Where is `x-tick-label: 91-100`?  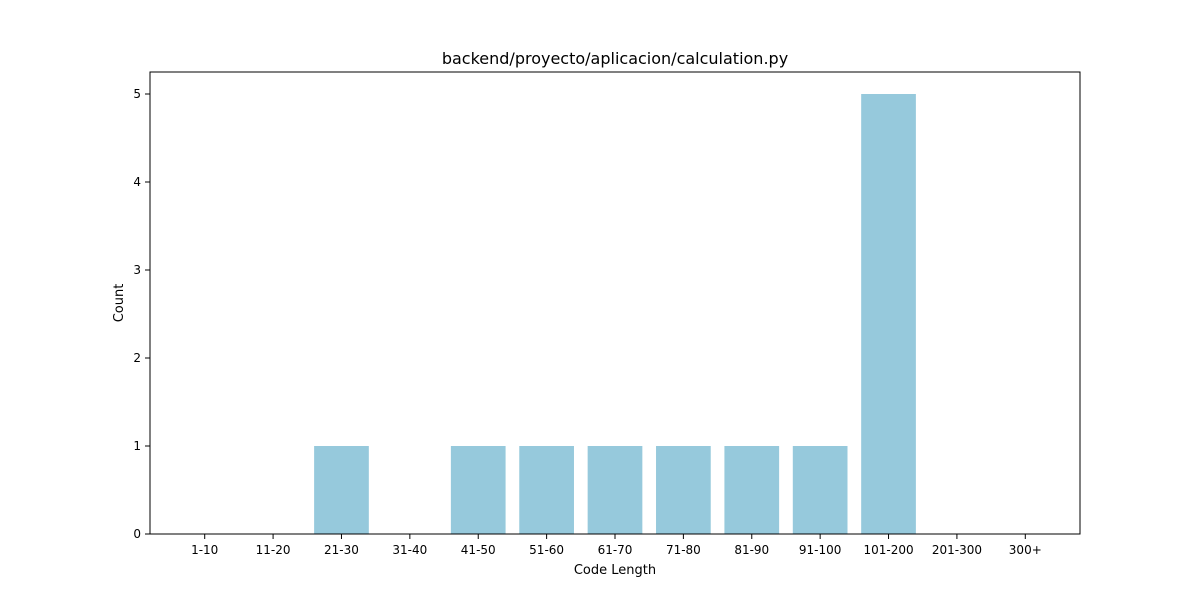
x-tick-label: 91-100 is located at coordinates (820, 550).